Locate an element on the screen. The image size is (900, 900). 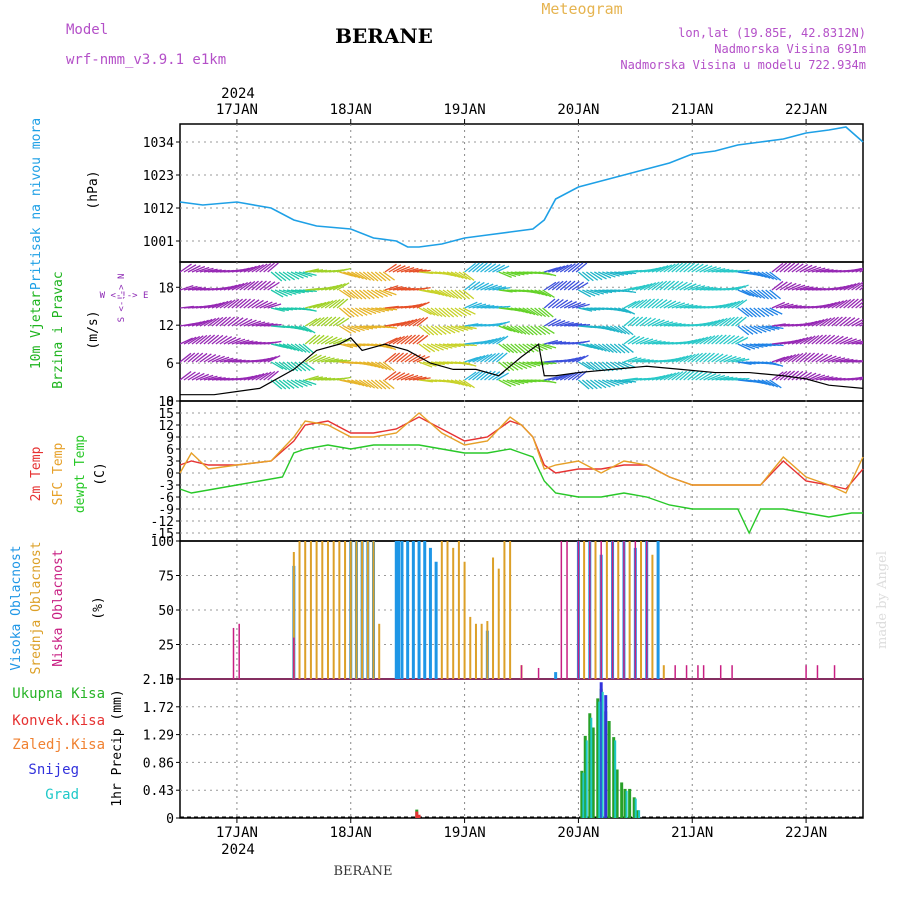
y-tick-label: 1023 is located at coordinates (158, 176).